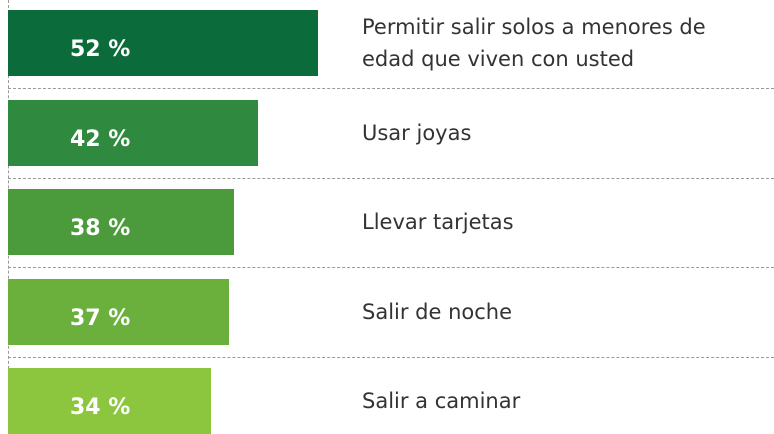  I want to click on category-label: Usar joyas, so click(417, 132).